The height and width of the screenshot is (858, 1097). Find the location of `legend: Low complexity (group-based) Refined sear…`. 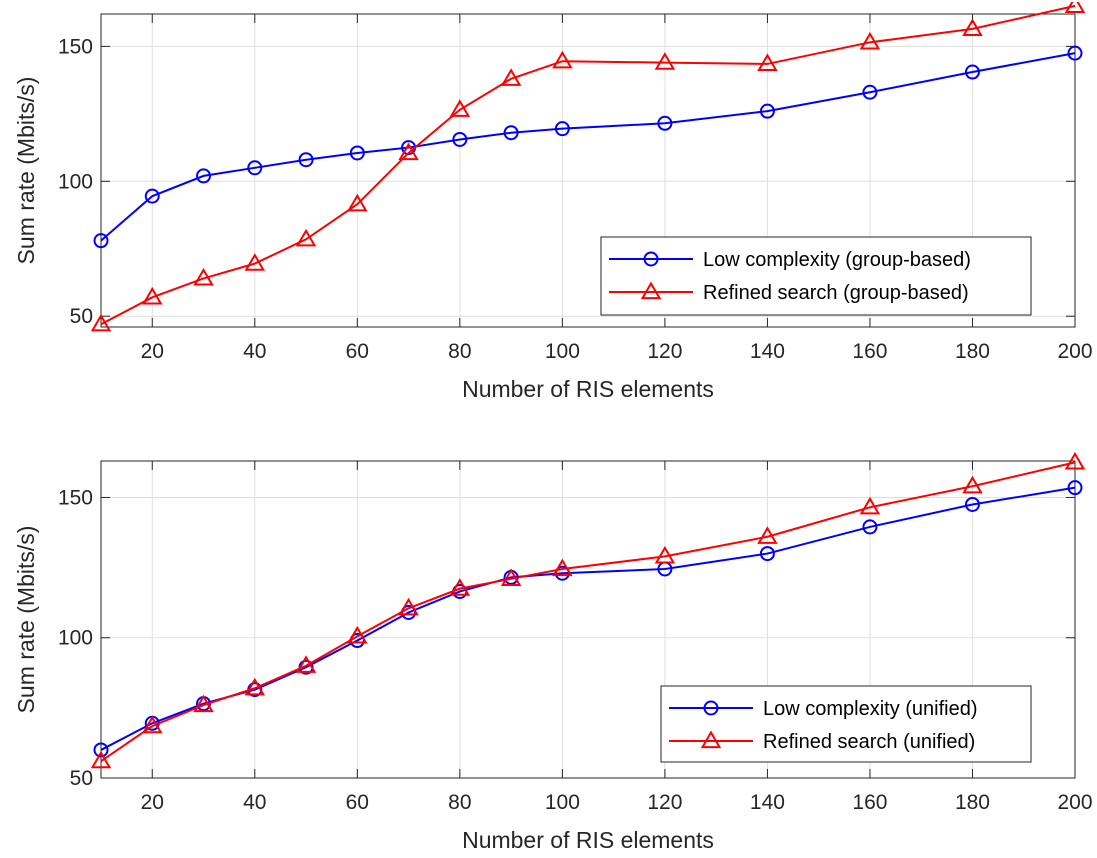

legend: Low complexity (group-based) Refined sear… is located at coordinates (816, 276).